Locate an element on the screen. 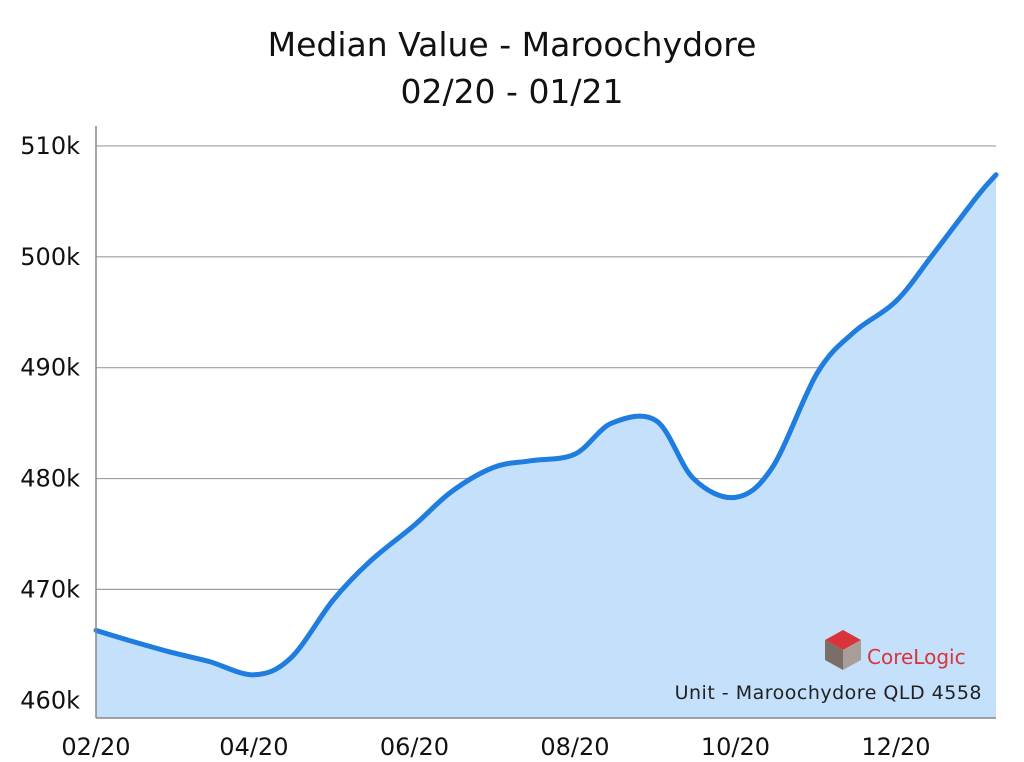  chart-subtitle: 02/20 - 01/21 is located at coordinates (511, 91).